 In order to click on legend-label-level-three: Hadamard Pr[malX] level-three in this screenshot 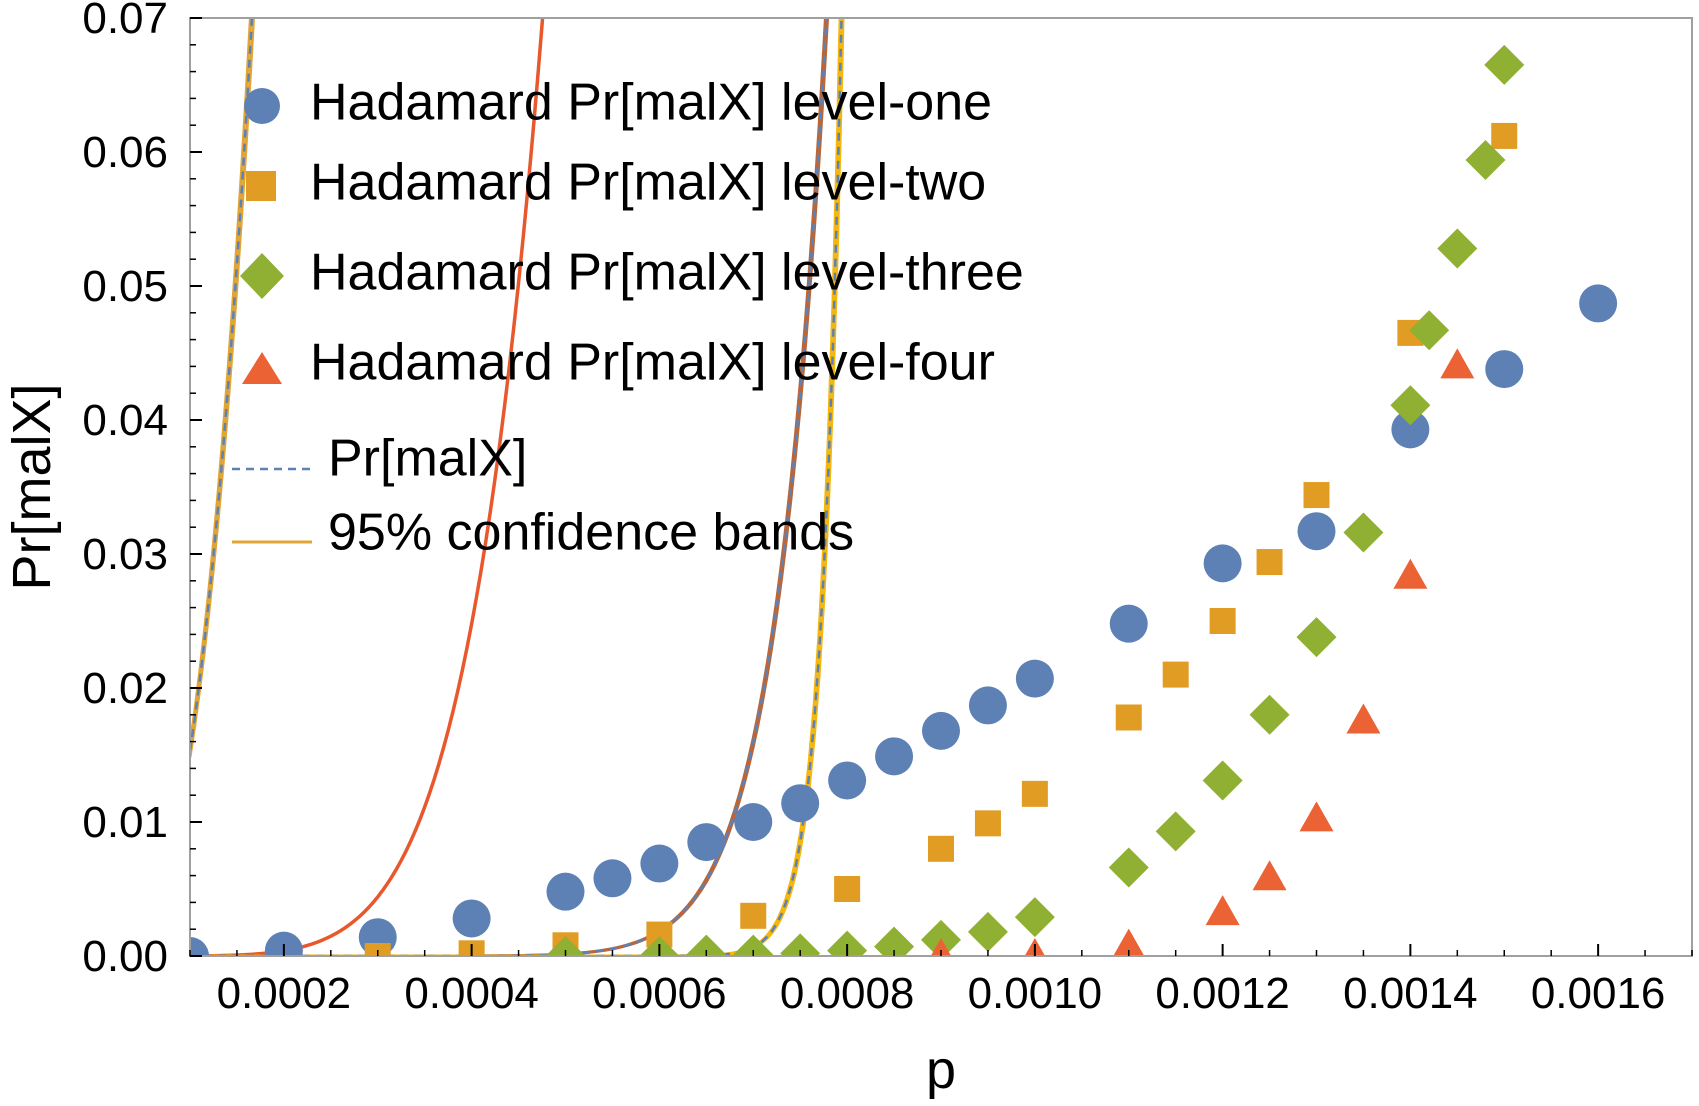, I will do `click(667, 273)`.